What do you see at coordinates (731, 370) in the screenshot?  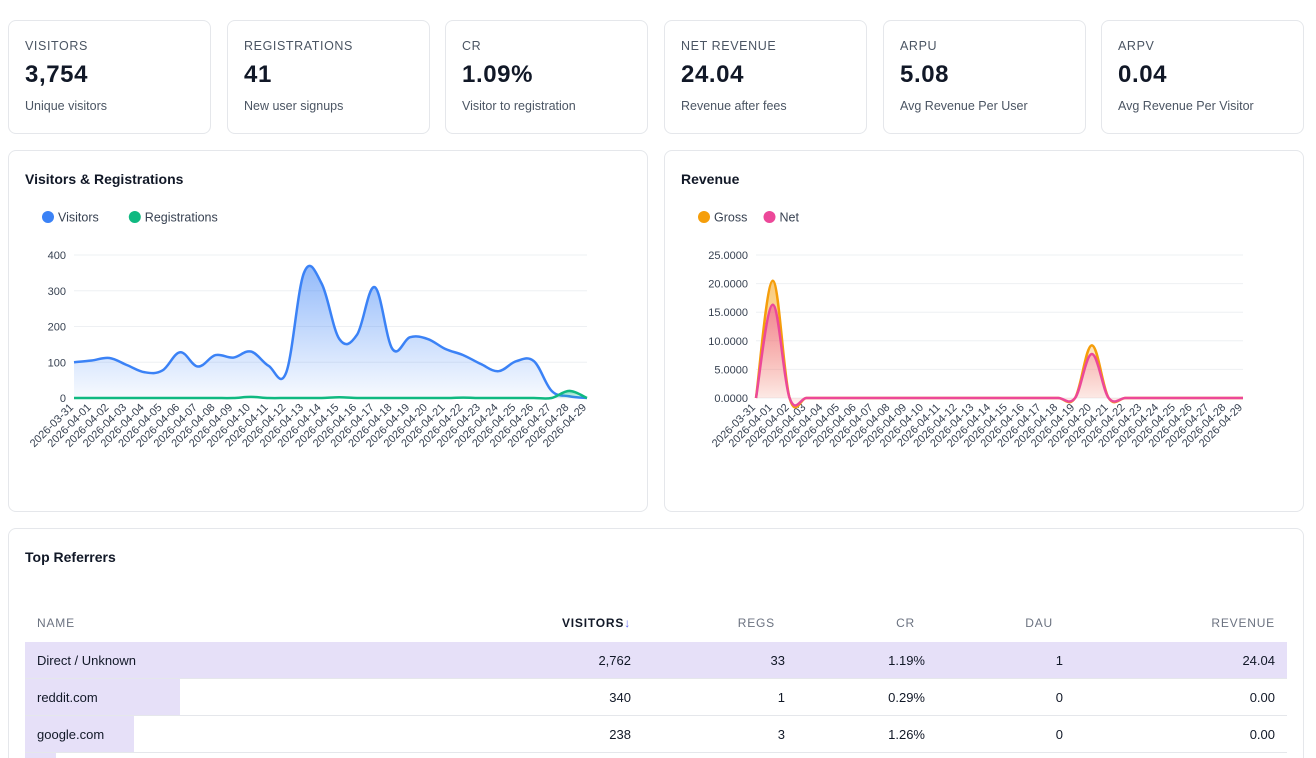 I see `y-tick-label: 5.0000` at bounding box center [731, 370].